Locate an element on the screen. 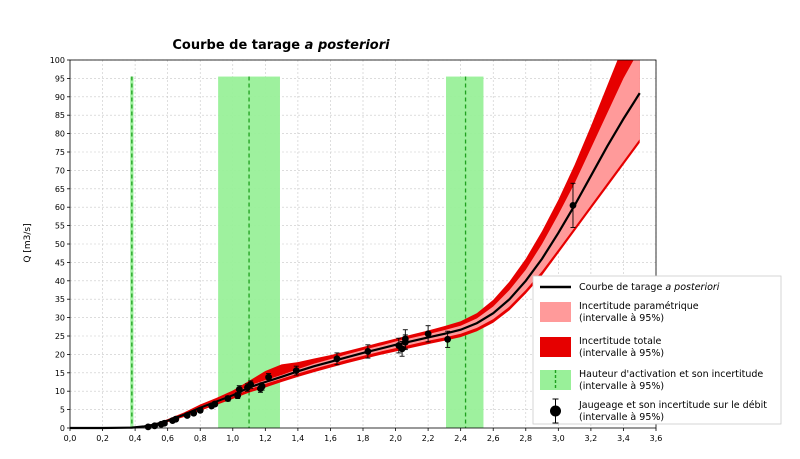 The image size is (800, 459). legend-total-label-2: (intervalle à 95%) is located at coordinates (621, 353).